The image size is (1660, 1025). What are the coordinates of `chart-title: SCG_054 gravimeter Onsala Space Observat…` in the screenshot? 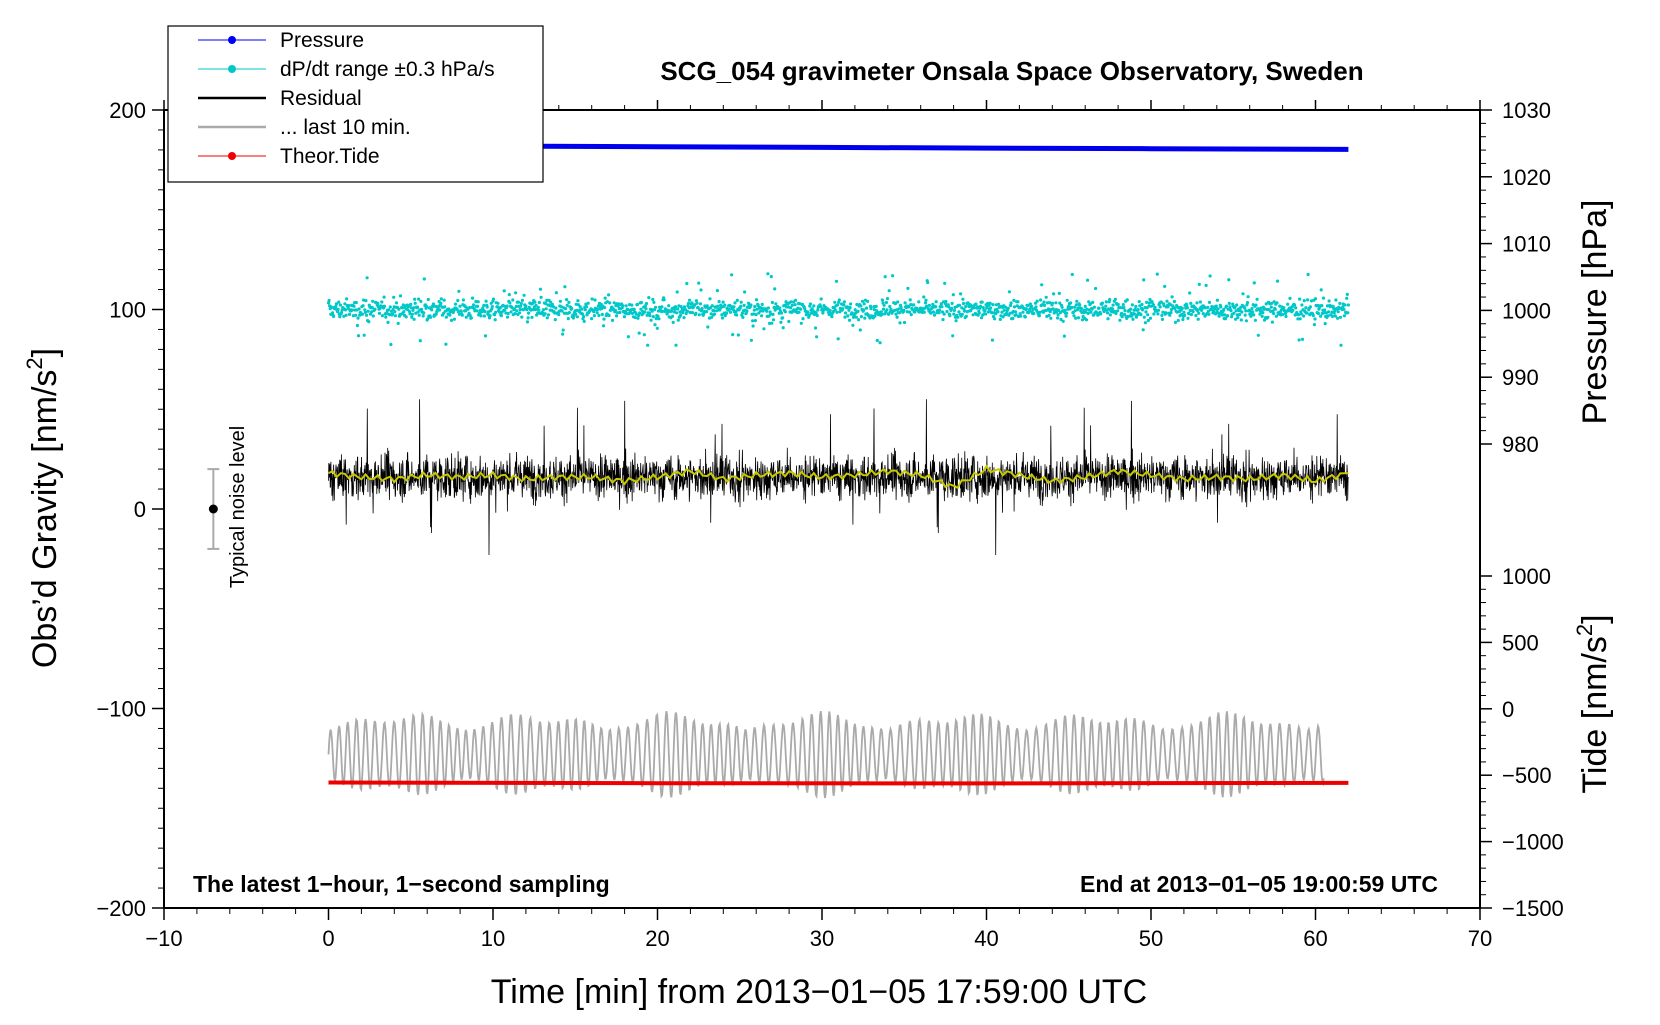 It's located at (1011, 71).